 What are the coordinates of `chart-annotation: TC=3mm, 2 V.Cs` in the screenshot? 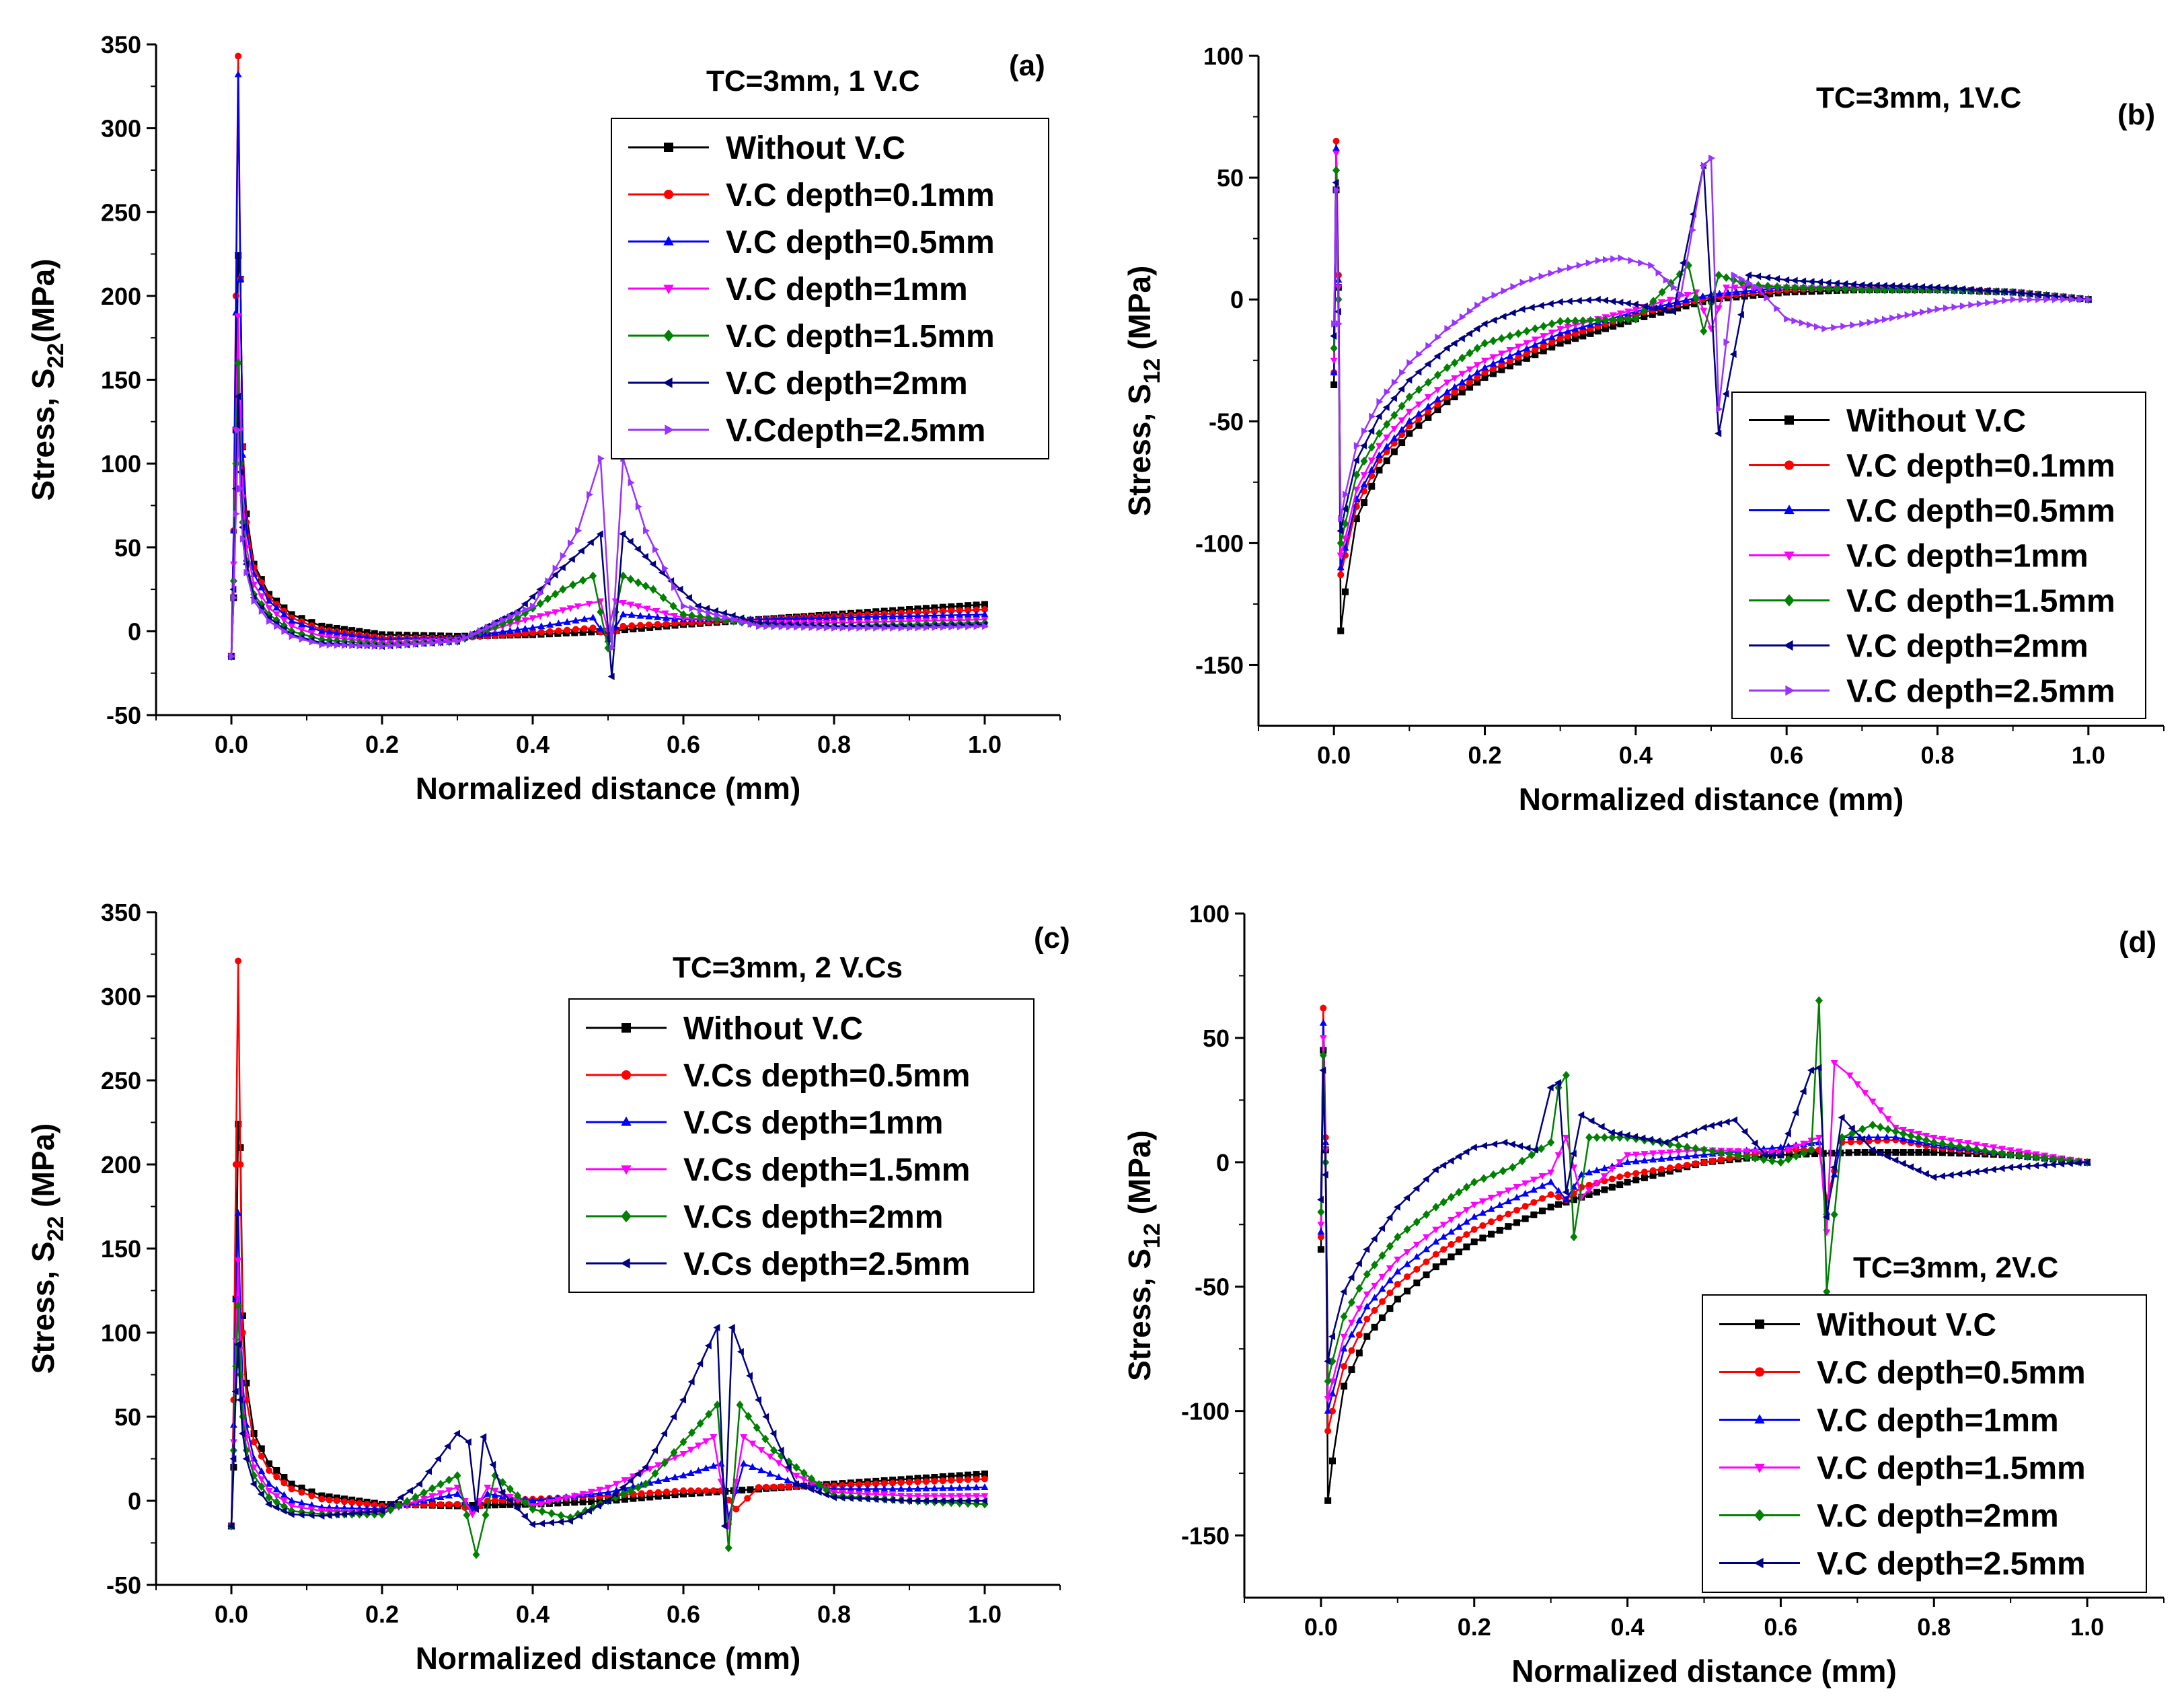 It's located at (788, 967).